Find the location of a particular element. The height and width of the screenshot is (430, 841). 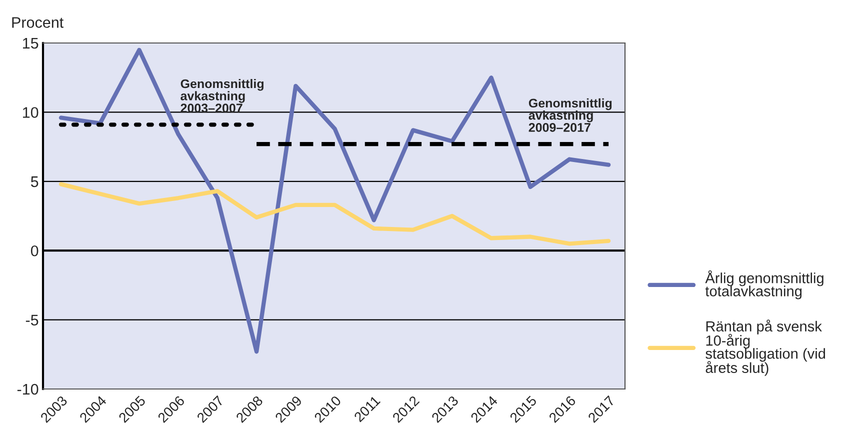

y-tick-label: 5 is located at coordinates (34, 182).